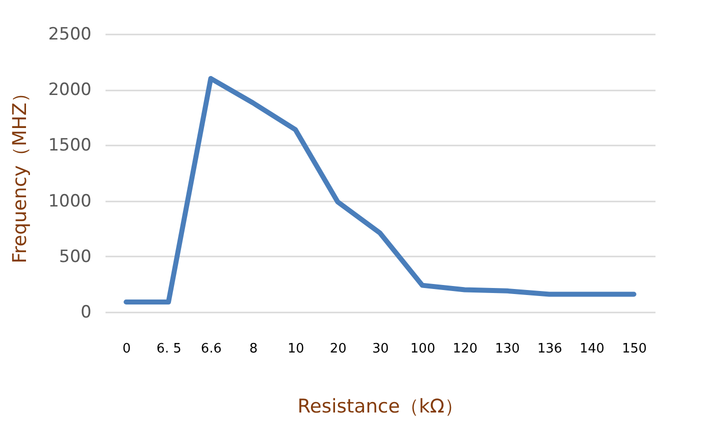 This screenshot has height=432, width=717. Describe the element at coordinates (70, 146) in the screenshot. I see `y-tick-label: 1500` at that location.